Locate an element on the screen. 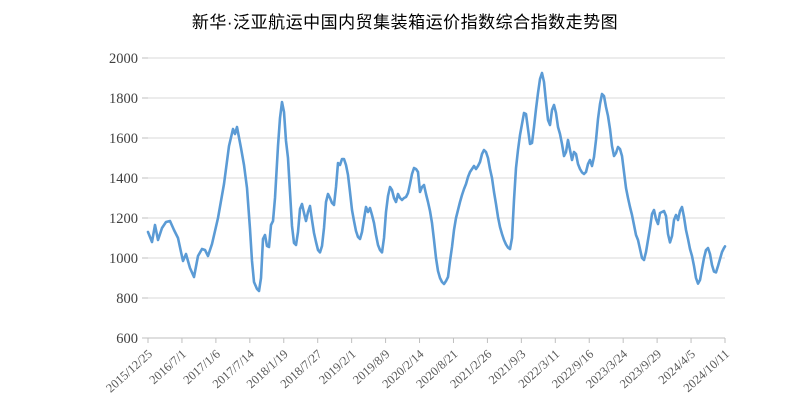  y-tick-label: 2000 is located at coordinates (123, 59).